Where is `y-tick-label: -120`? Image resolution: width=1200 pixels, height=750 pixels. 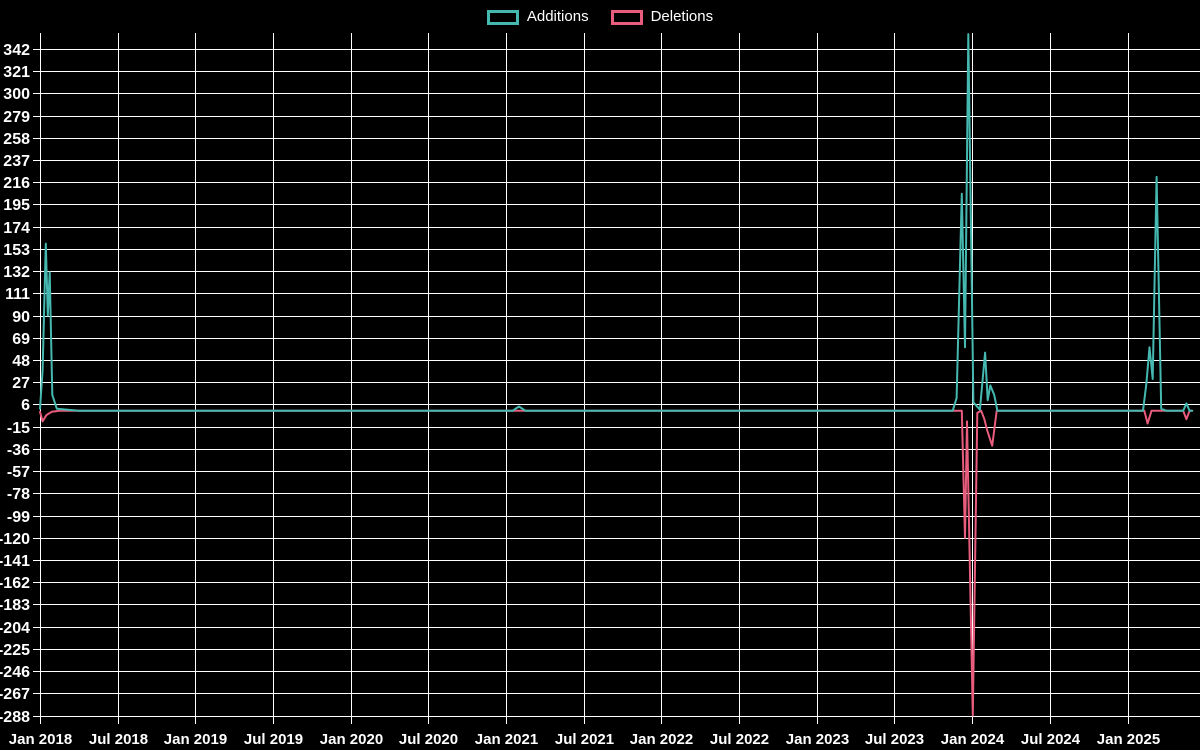 y-tick-label: -120 is located at coordinates (15, 539).